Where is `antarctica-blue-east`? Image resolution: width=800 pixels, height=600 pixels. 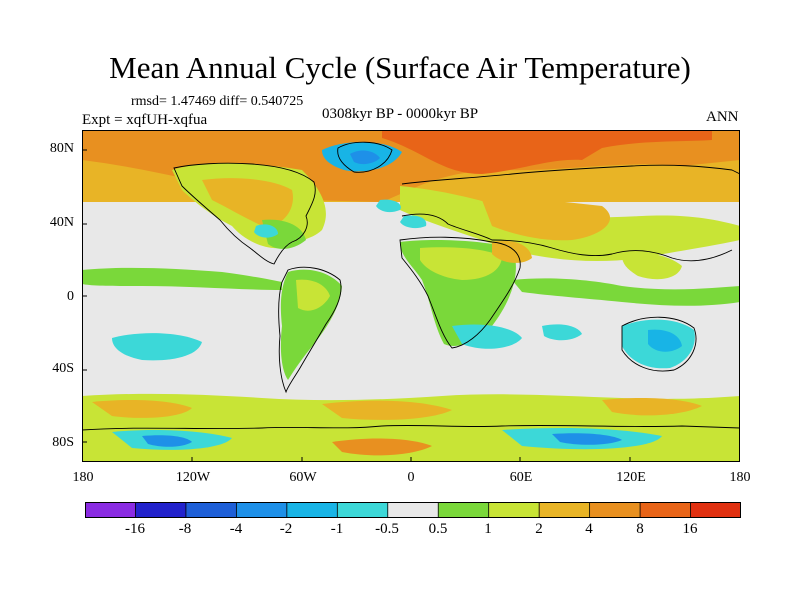
antarctica-blue-east is located at coordinates (587, 439).